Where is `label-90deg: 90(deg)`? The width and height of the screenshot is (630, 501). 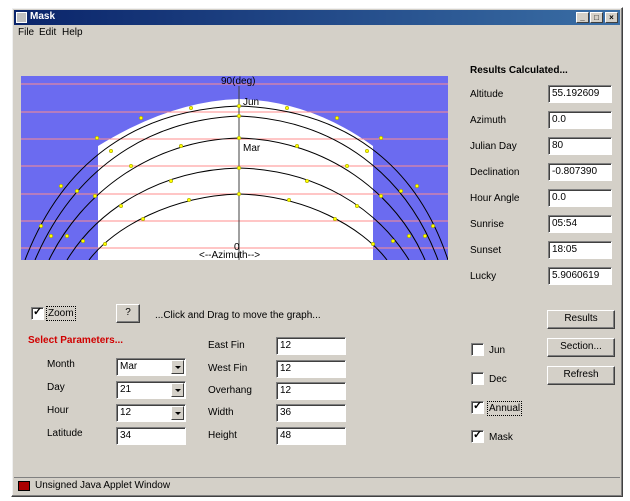 label-90deg: 90(deg) is located at coordinates (238, 81).